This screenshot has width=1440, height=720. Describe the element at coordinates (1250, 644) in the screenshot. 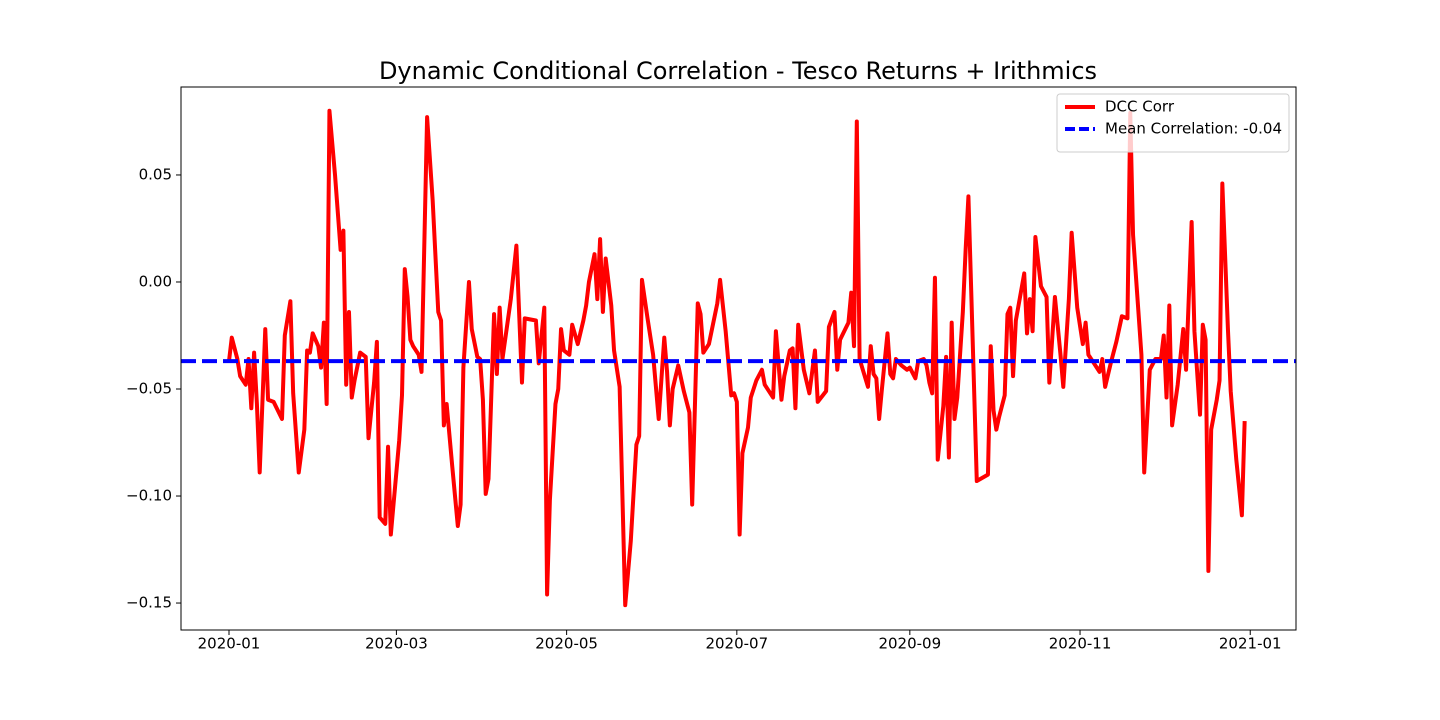

I see `x-tick-label: 2021-01` at that location.